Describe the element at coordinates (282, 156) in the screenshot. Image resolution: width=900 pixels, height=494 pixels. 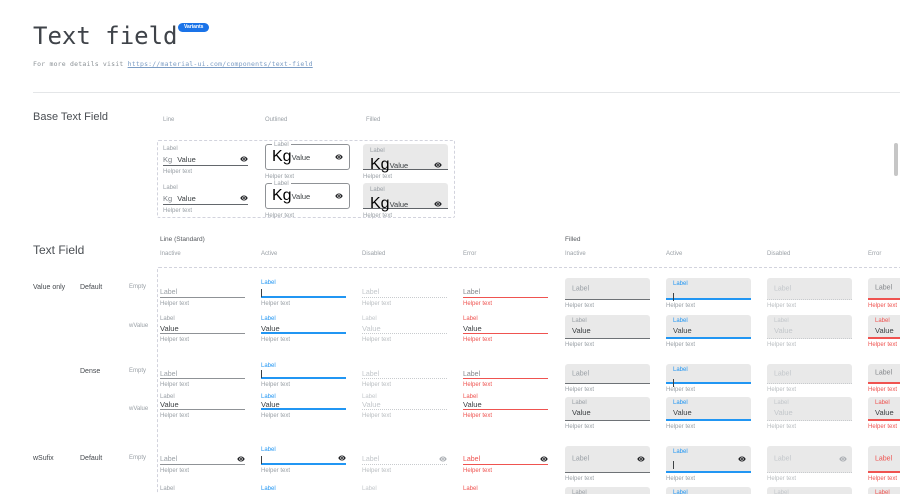
I see `prefix-label: Kg` at that location.